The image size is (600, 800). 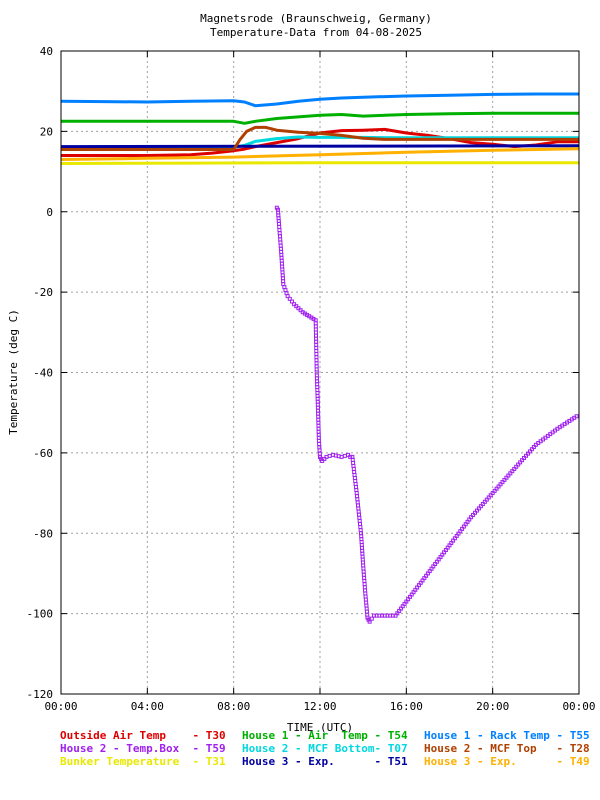 I want to click on x-tick-label: 20:00, so click(x=492, y=706).